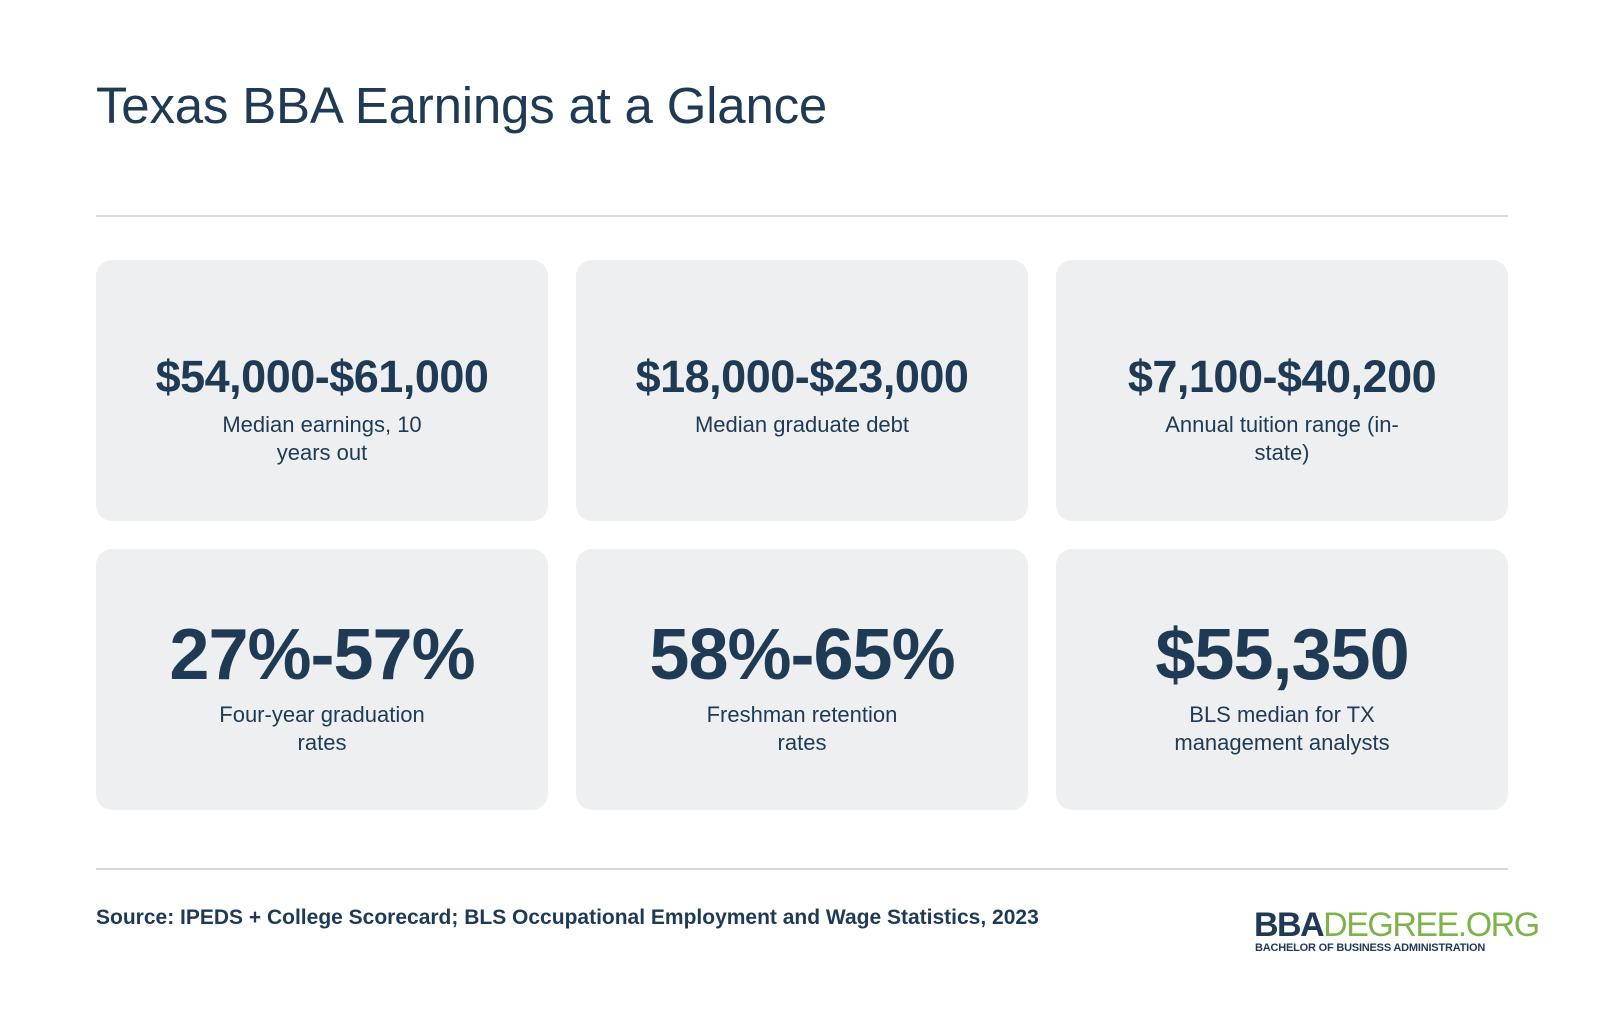 The image size is (1600, 1028). Describe the element at coordinates (1282, 438) in the screenshot. I see `stat-label: Annual tuition range (in-state)` at that location.